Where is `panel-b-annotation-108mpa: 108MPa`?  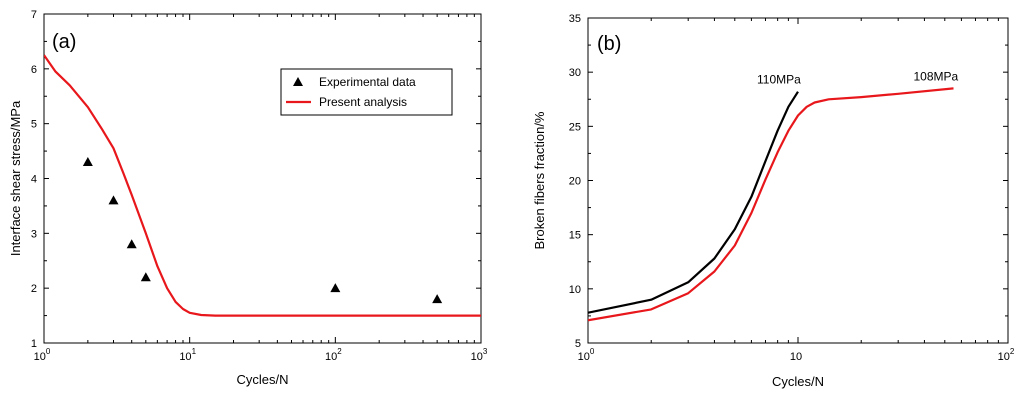
panel-b-annotation-108mpa: 108MPa is located at coordinates (935, 76).